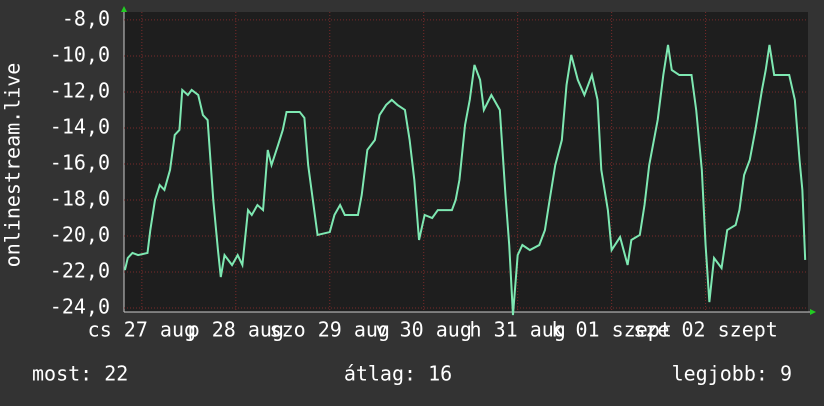  I want to click on y-tick-label: -8,0, so click(86, 18).